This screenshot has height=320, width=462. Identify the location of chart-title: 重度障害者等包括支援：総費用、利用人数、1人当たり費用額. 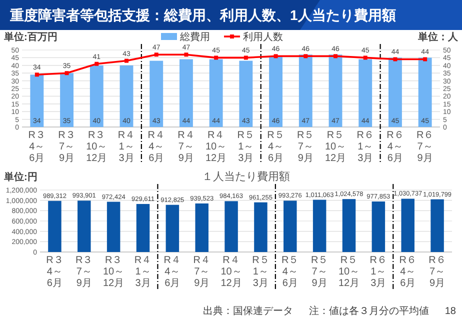
(202, 15).